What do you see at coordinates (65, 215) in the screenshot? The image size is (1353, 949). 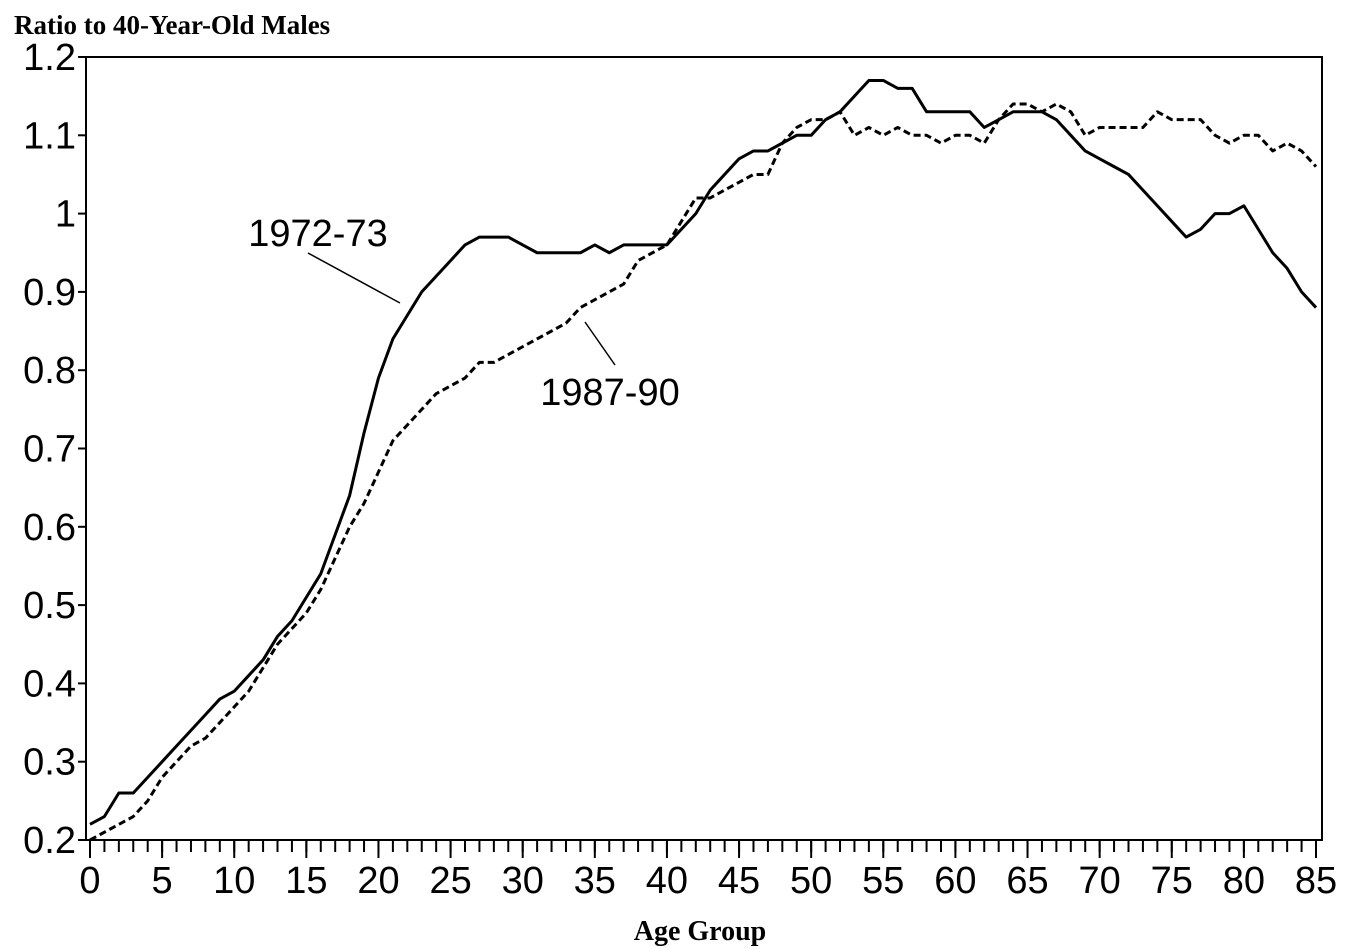 I see `y-tick-label: 1` at bounding box center [65, 215].